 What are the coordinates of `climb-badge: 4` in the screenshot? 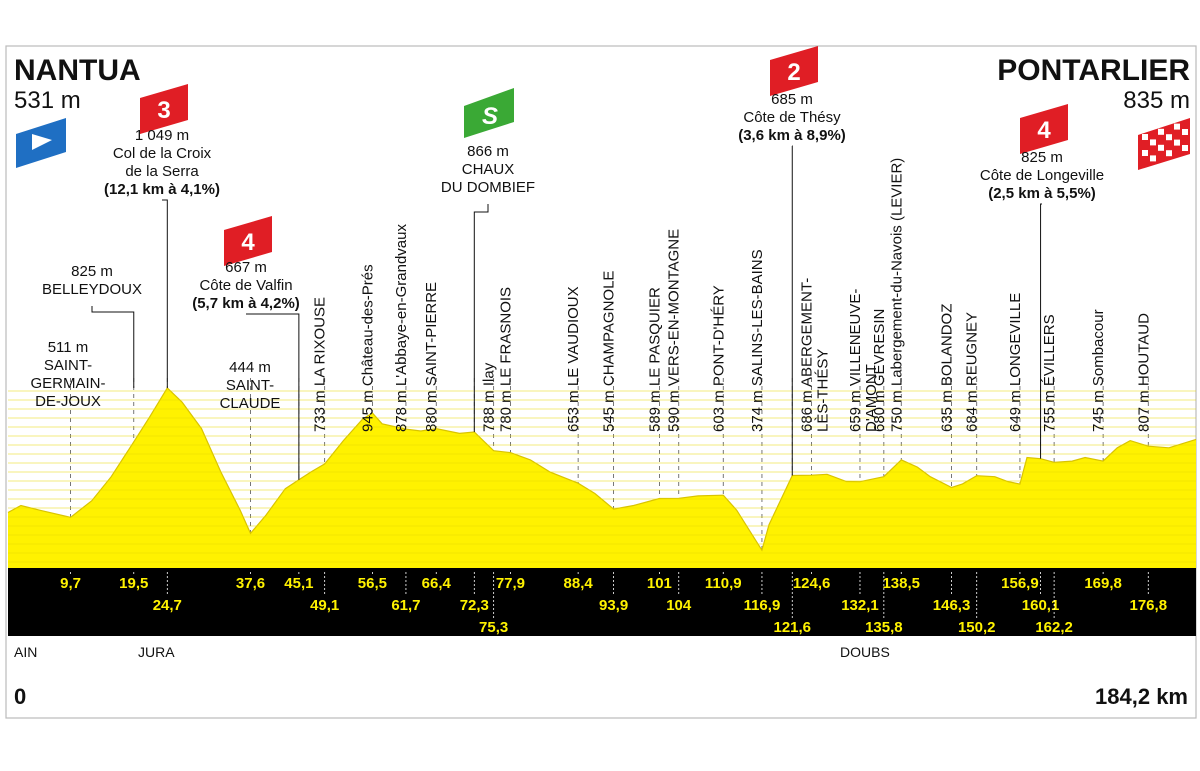 It's located at (1044, 129).